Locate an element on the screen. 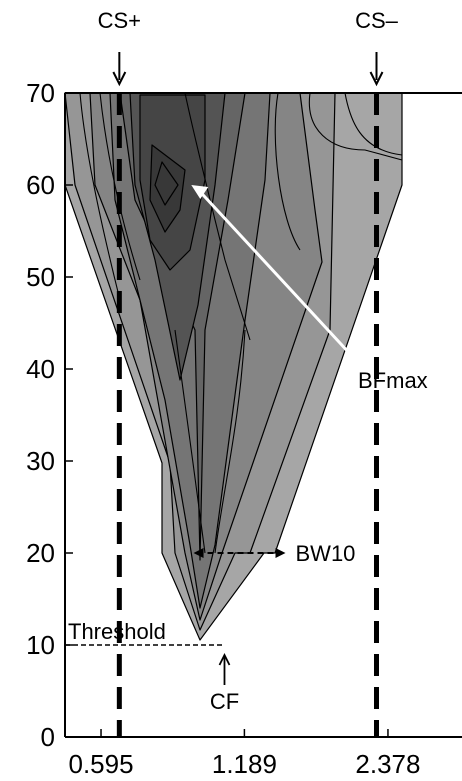 This screenshot has width=462, height=781. y-tick-label-40: 40 is located at coordinates (40, 369).